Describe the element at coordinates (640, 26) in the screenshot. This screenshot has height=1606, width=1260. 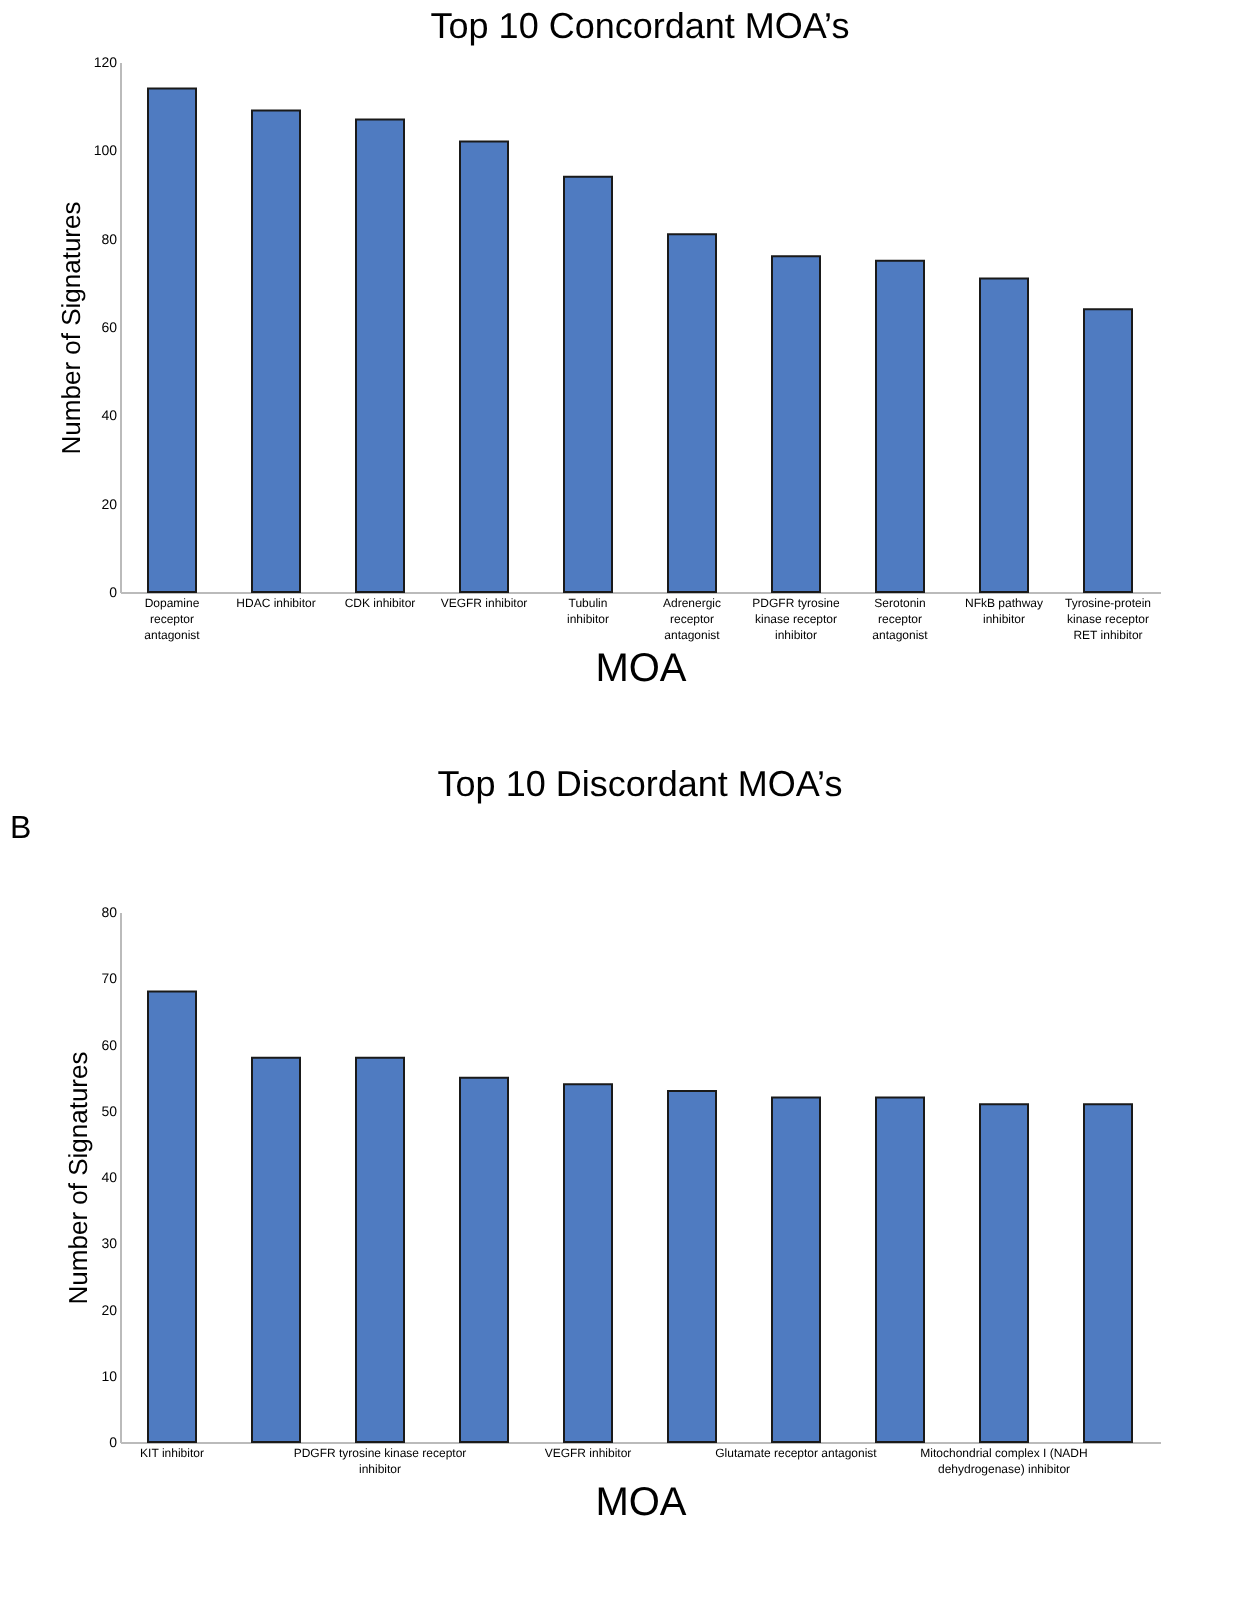
I see `chart-title: Top 10 Concordant MOA’s` at that location.